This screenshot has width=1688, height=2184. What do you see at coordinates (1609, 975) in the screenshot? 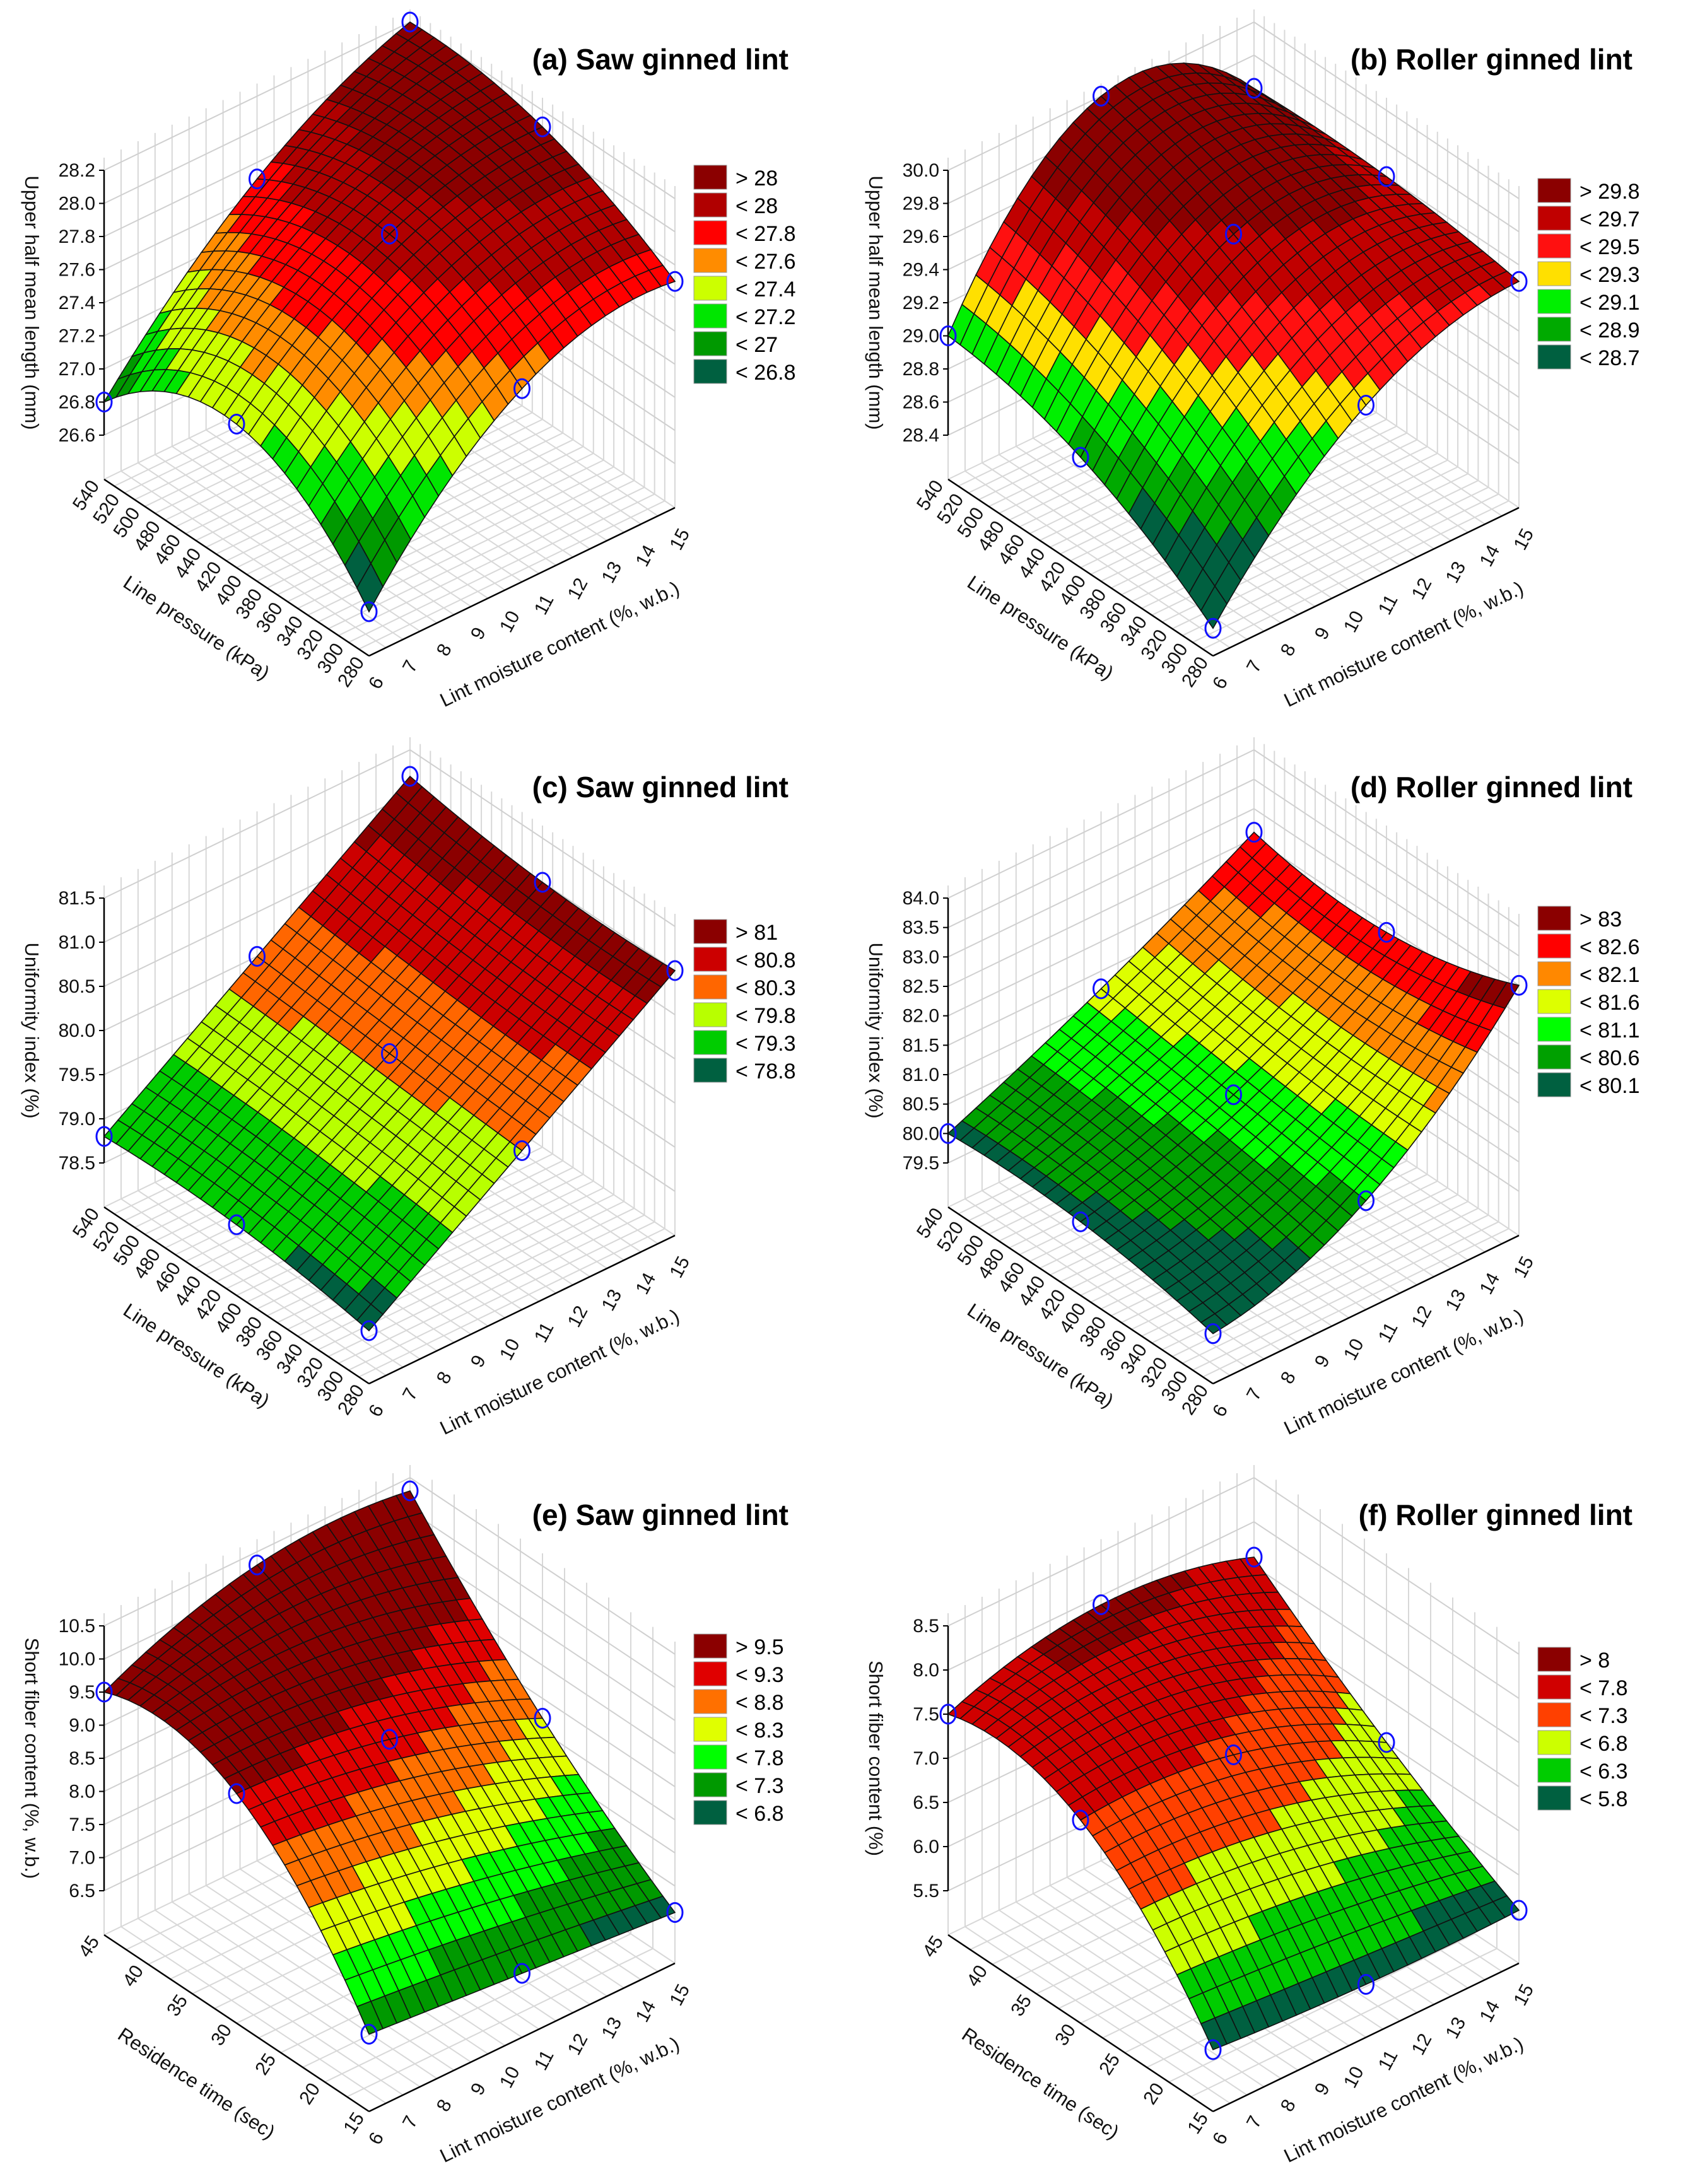
I see `legend-label: < 82.1` at bounding box center [1609, 975].